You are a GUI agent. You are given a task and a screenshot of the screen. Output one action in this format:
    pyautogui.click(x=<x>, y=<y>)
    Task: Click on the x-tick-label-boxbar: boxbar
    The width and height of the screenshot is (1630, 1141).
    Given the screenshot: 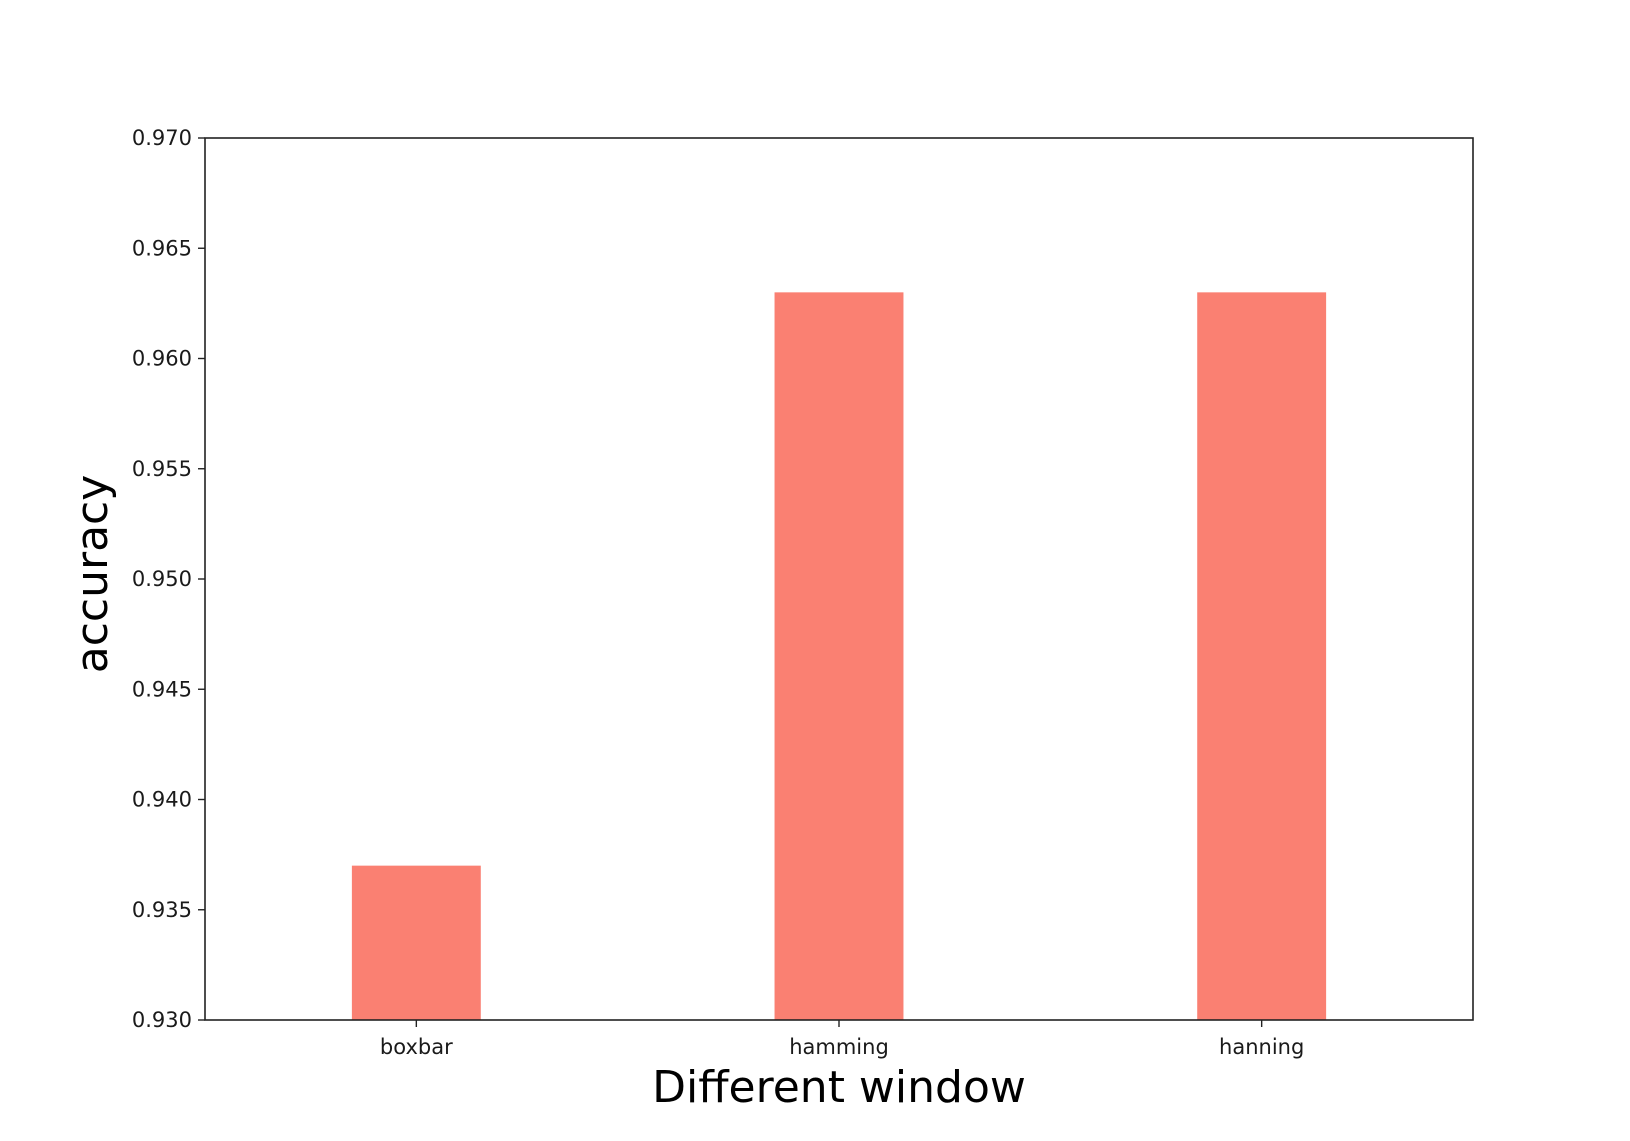 What is the action you would take?
    pyautogui.click(x=416, y=1047)
    